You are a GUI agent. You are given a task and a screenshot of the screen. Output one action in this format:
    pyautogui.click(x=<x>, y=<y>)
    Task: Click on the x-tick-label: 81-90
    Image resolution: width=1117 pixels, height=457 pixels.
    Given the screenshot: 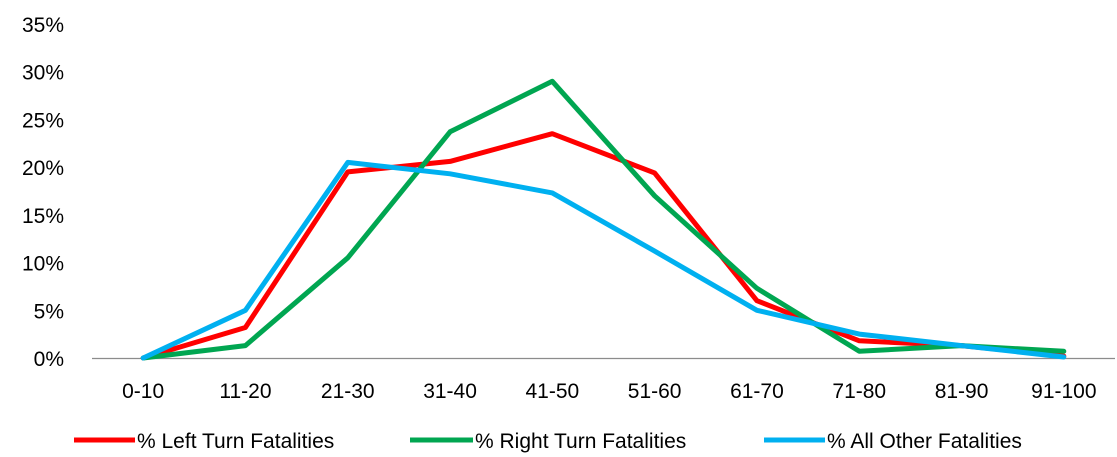 What is the action you would take?
    pyautogui.click(x=962, y=391)
    